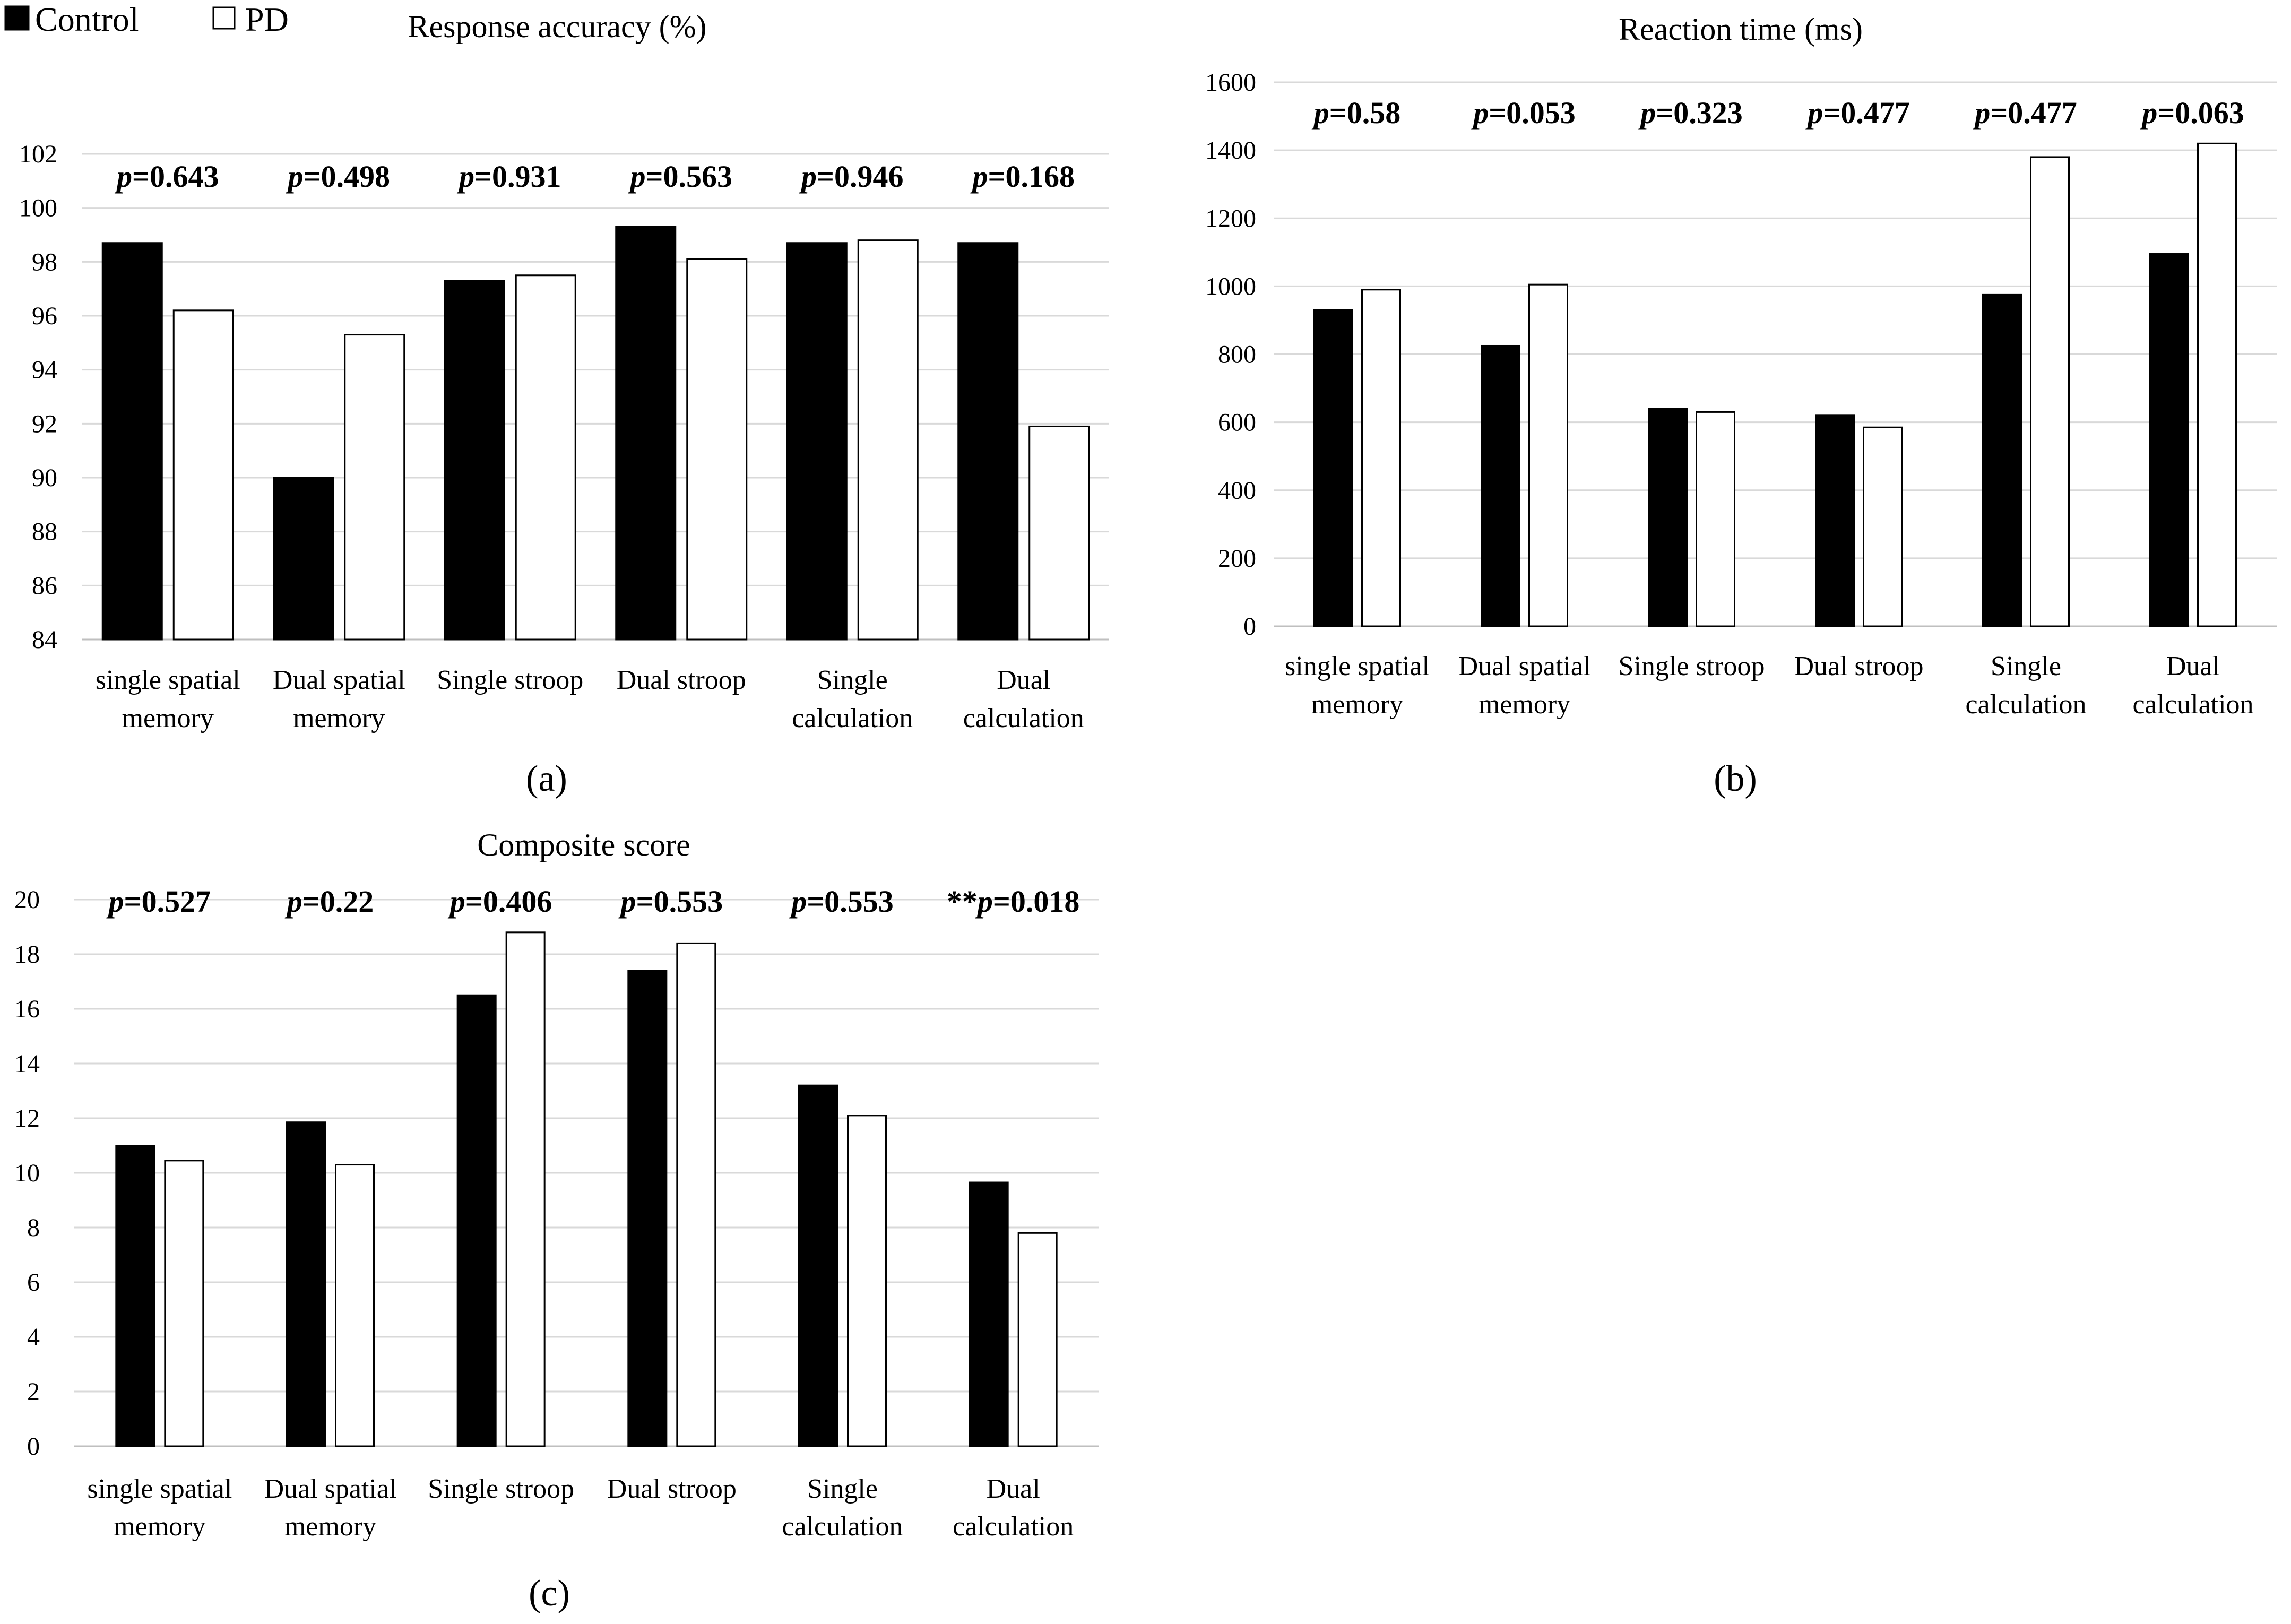 This screenshot has height=1624, width=2291. I want to click on y-tick-label: 96, so click(44, 316).